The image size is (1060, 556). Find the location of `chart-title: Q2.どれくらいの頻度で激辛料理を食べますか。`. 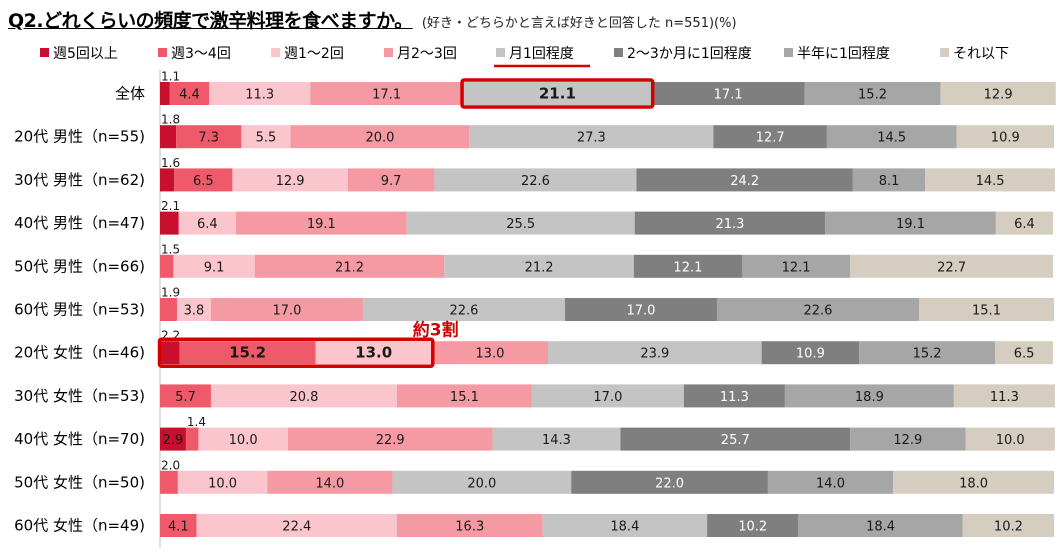

chart-title: Q2.どれくらいの頻度で激辛料理を食べますか。 is located at coordinates (210, 21).